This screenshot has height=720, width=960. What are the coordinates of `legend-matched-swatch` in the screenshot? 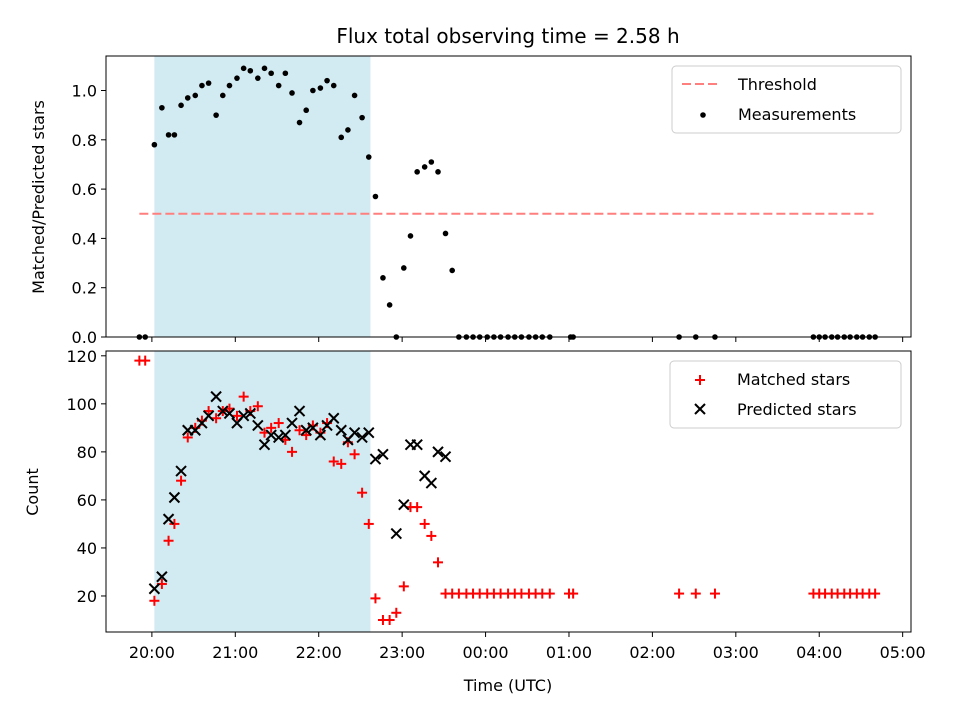 It's located at (700, 380).